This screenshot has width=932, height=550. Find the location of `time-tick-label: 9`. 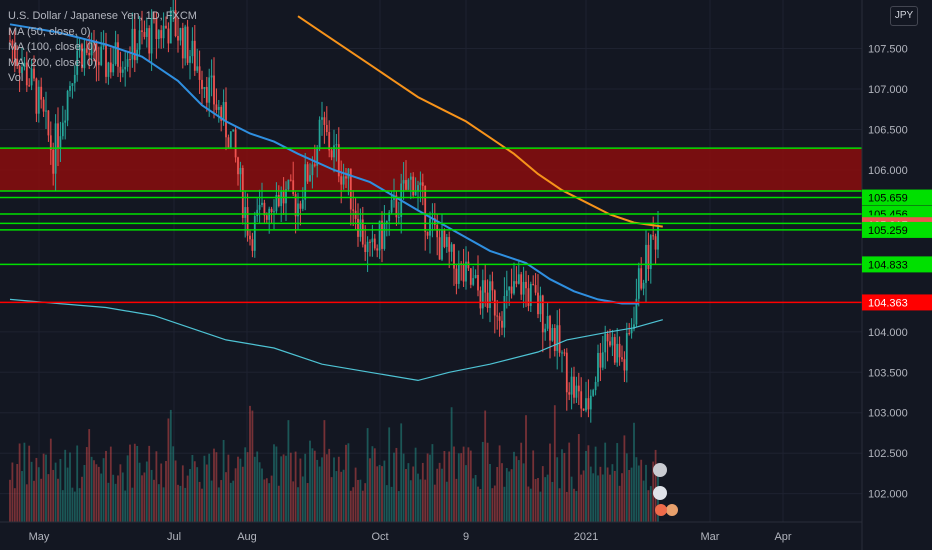

time-tick-label: 9 is located at coordinates (466, 537).